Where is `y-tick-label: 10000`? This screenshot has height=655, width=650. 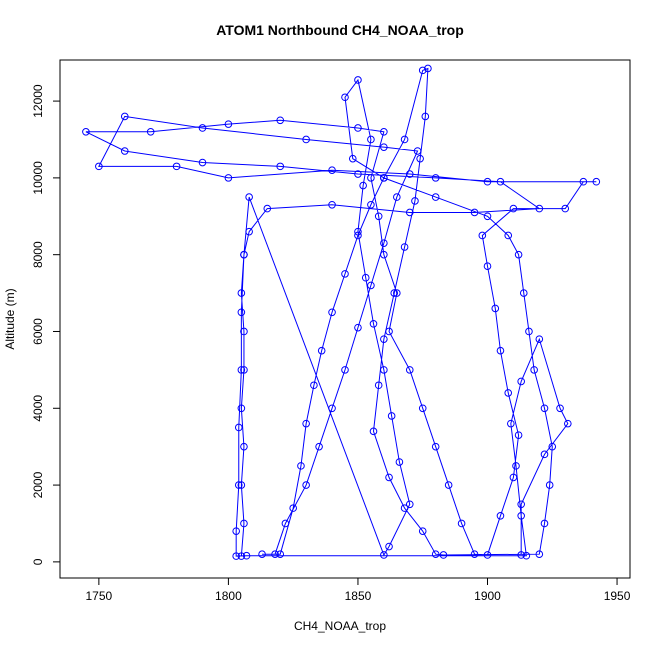 y-tick-label: 10000 is located at coordinates (38, 178).